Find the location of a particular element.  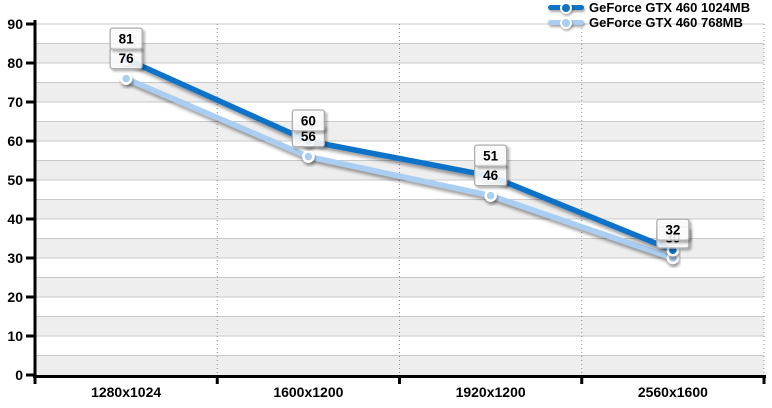

data-label-value: 51 is located at coordinates (491, 156).